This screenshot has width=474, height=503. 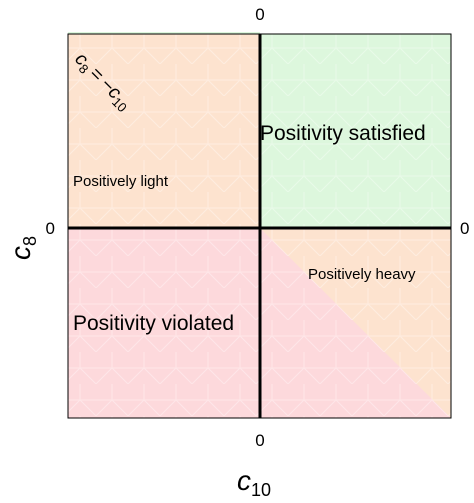 What do you see at coordinates (261, 490) in the screenshot?
I see `x-axis-label-sub: 10` at bounding box center [261, 490].